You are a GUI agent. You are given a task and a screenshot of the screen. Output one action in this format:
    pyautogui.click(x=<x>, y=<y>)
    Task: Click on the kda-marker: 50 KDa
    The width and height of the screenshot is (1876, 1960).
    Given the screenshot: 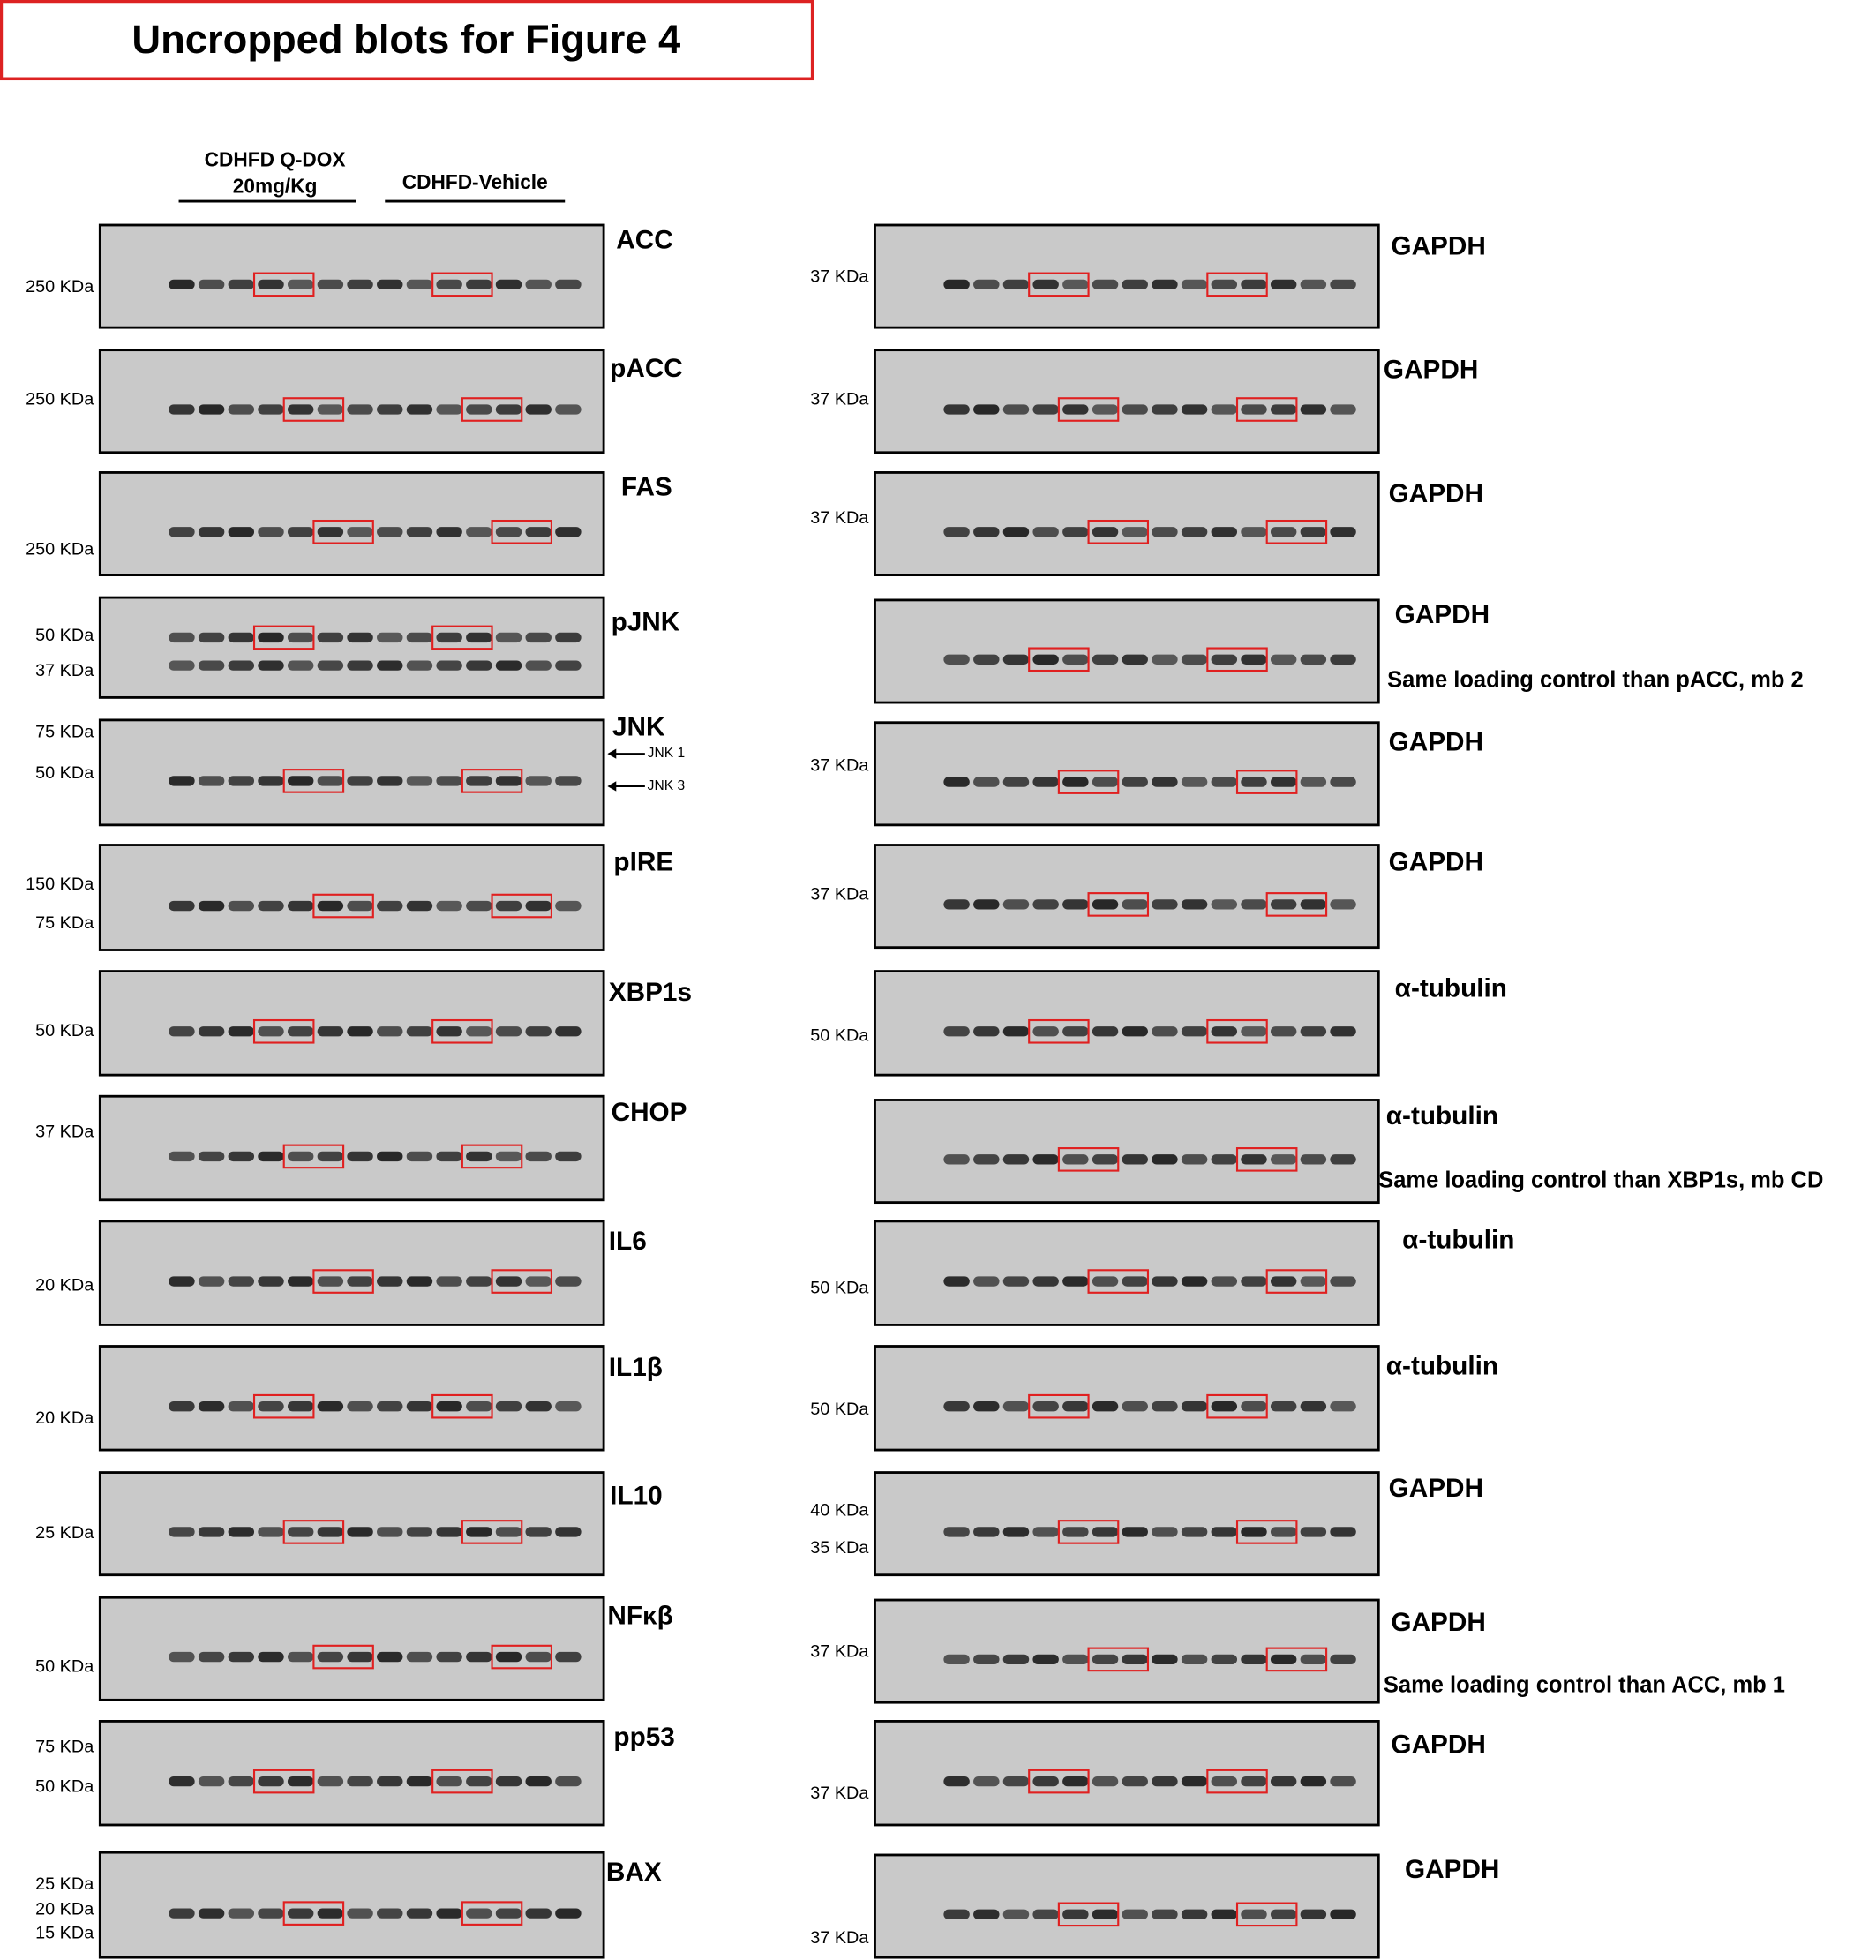 What is the action you would take?
    pyautogui.click(x=64, y=1030)
    